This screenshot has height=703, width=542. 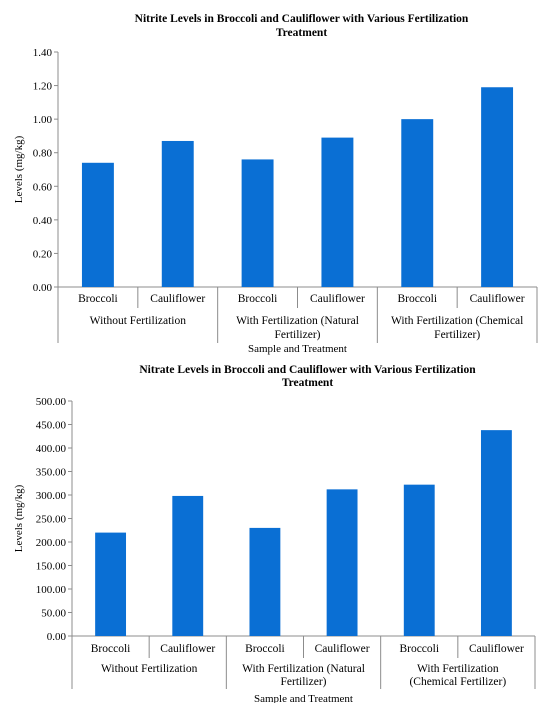 What do you see at coordinates (51, 543) in the screenshot?
I see `y-tick-label: 200.00` at bounding box center [51, 543].